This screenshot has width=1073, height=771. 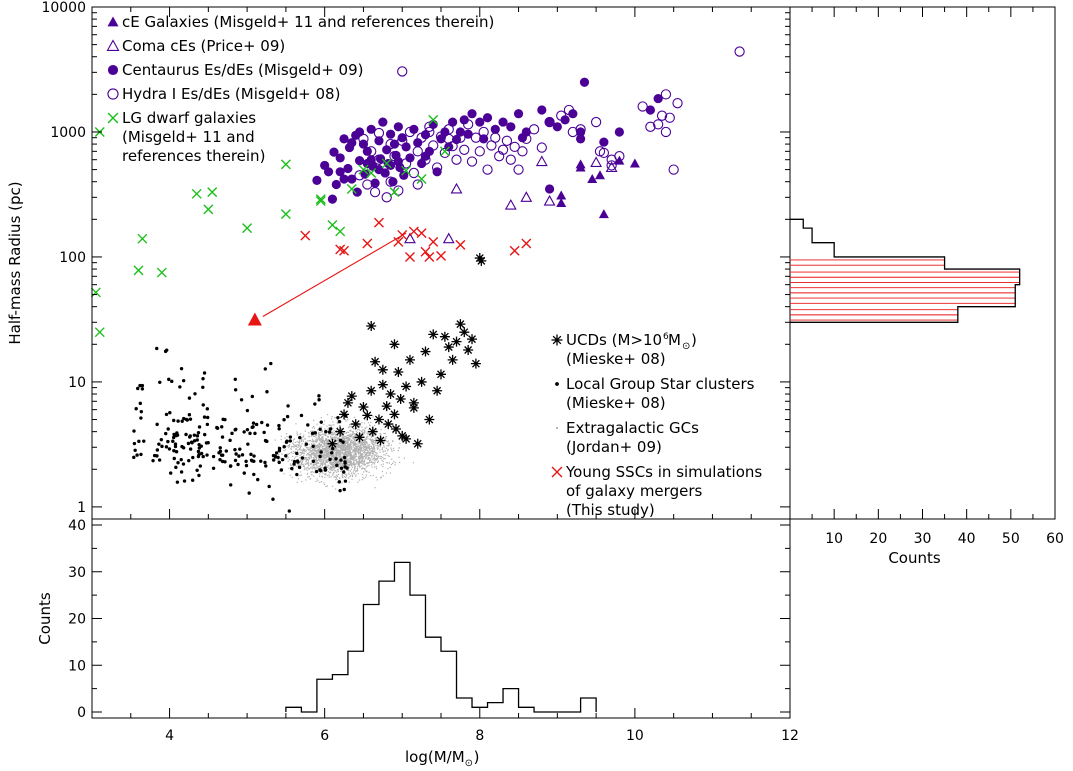 What do you see at coordinates (1011, 539) in the screenshot?
I see `right-x-tick-label: 50` at bounding box center [1011, 539].